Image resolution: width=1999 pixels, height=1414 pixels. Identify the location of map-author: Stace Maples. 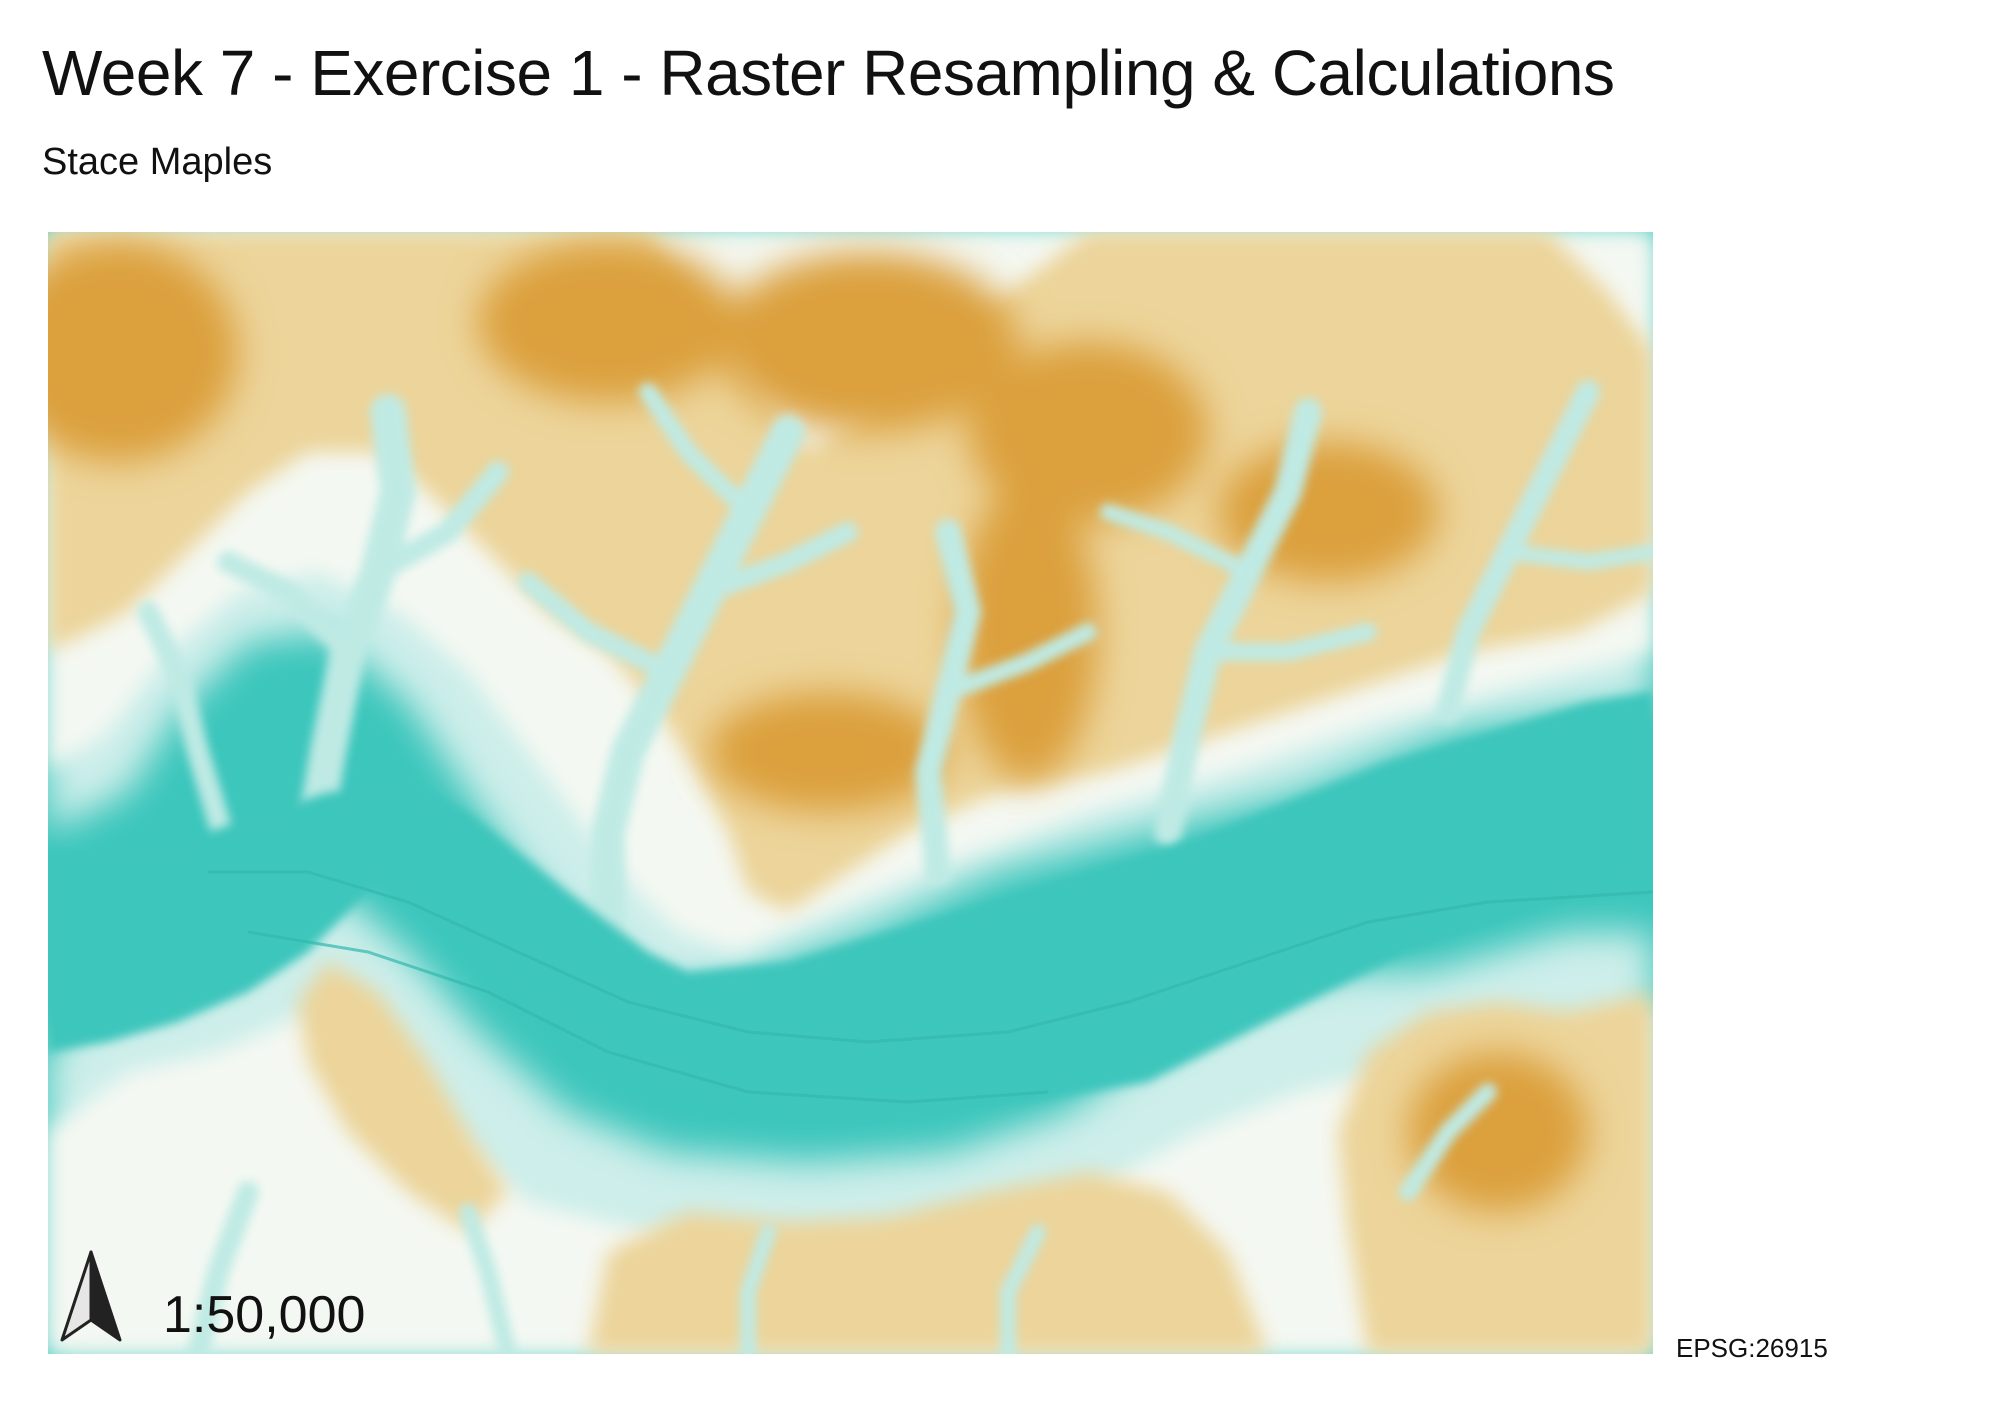
(157, 162).